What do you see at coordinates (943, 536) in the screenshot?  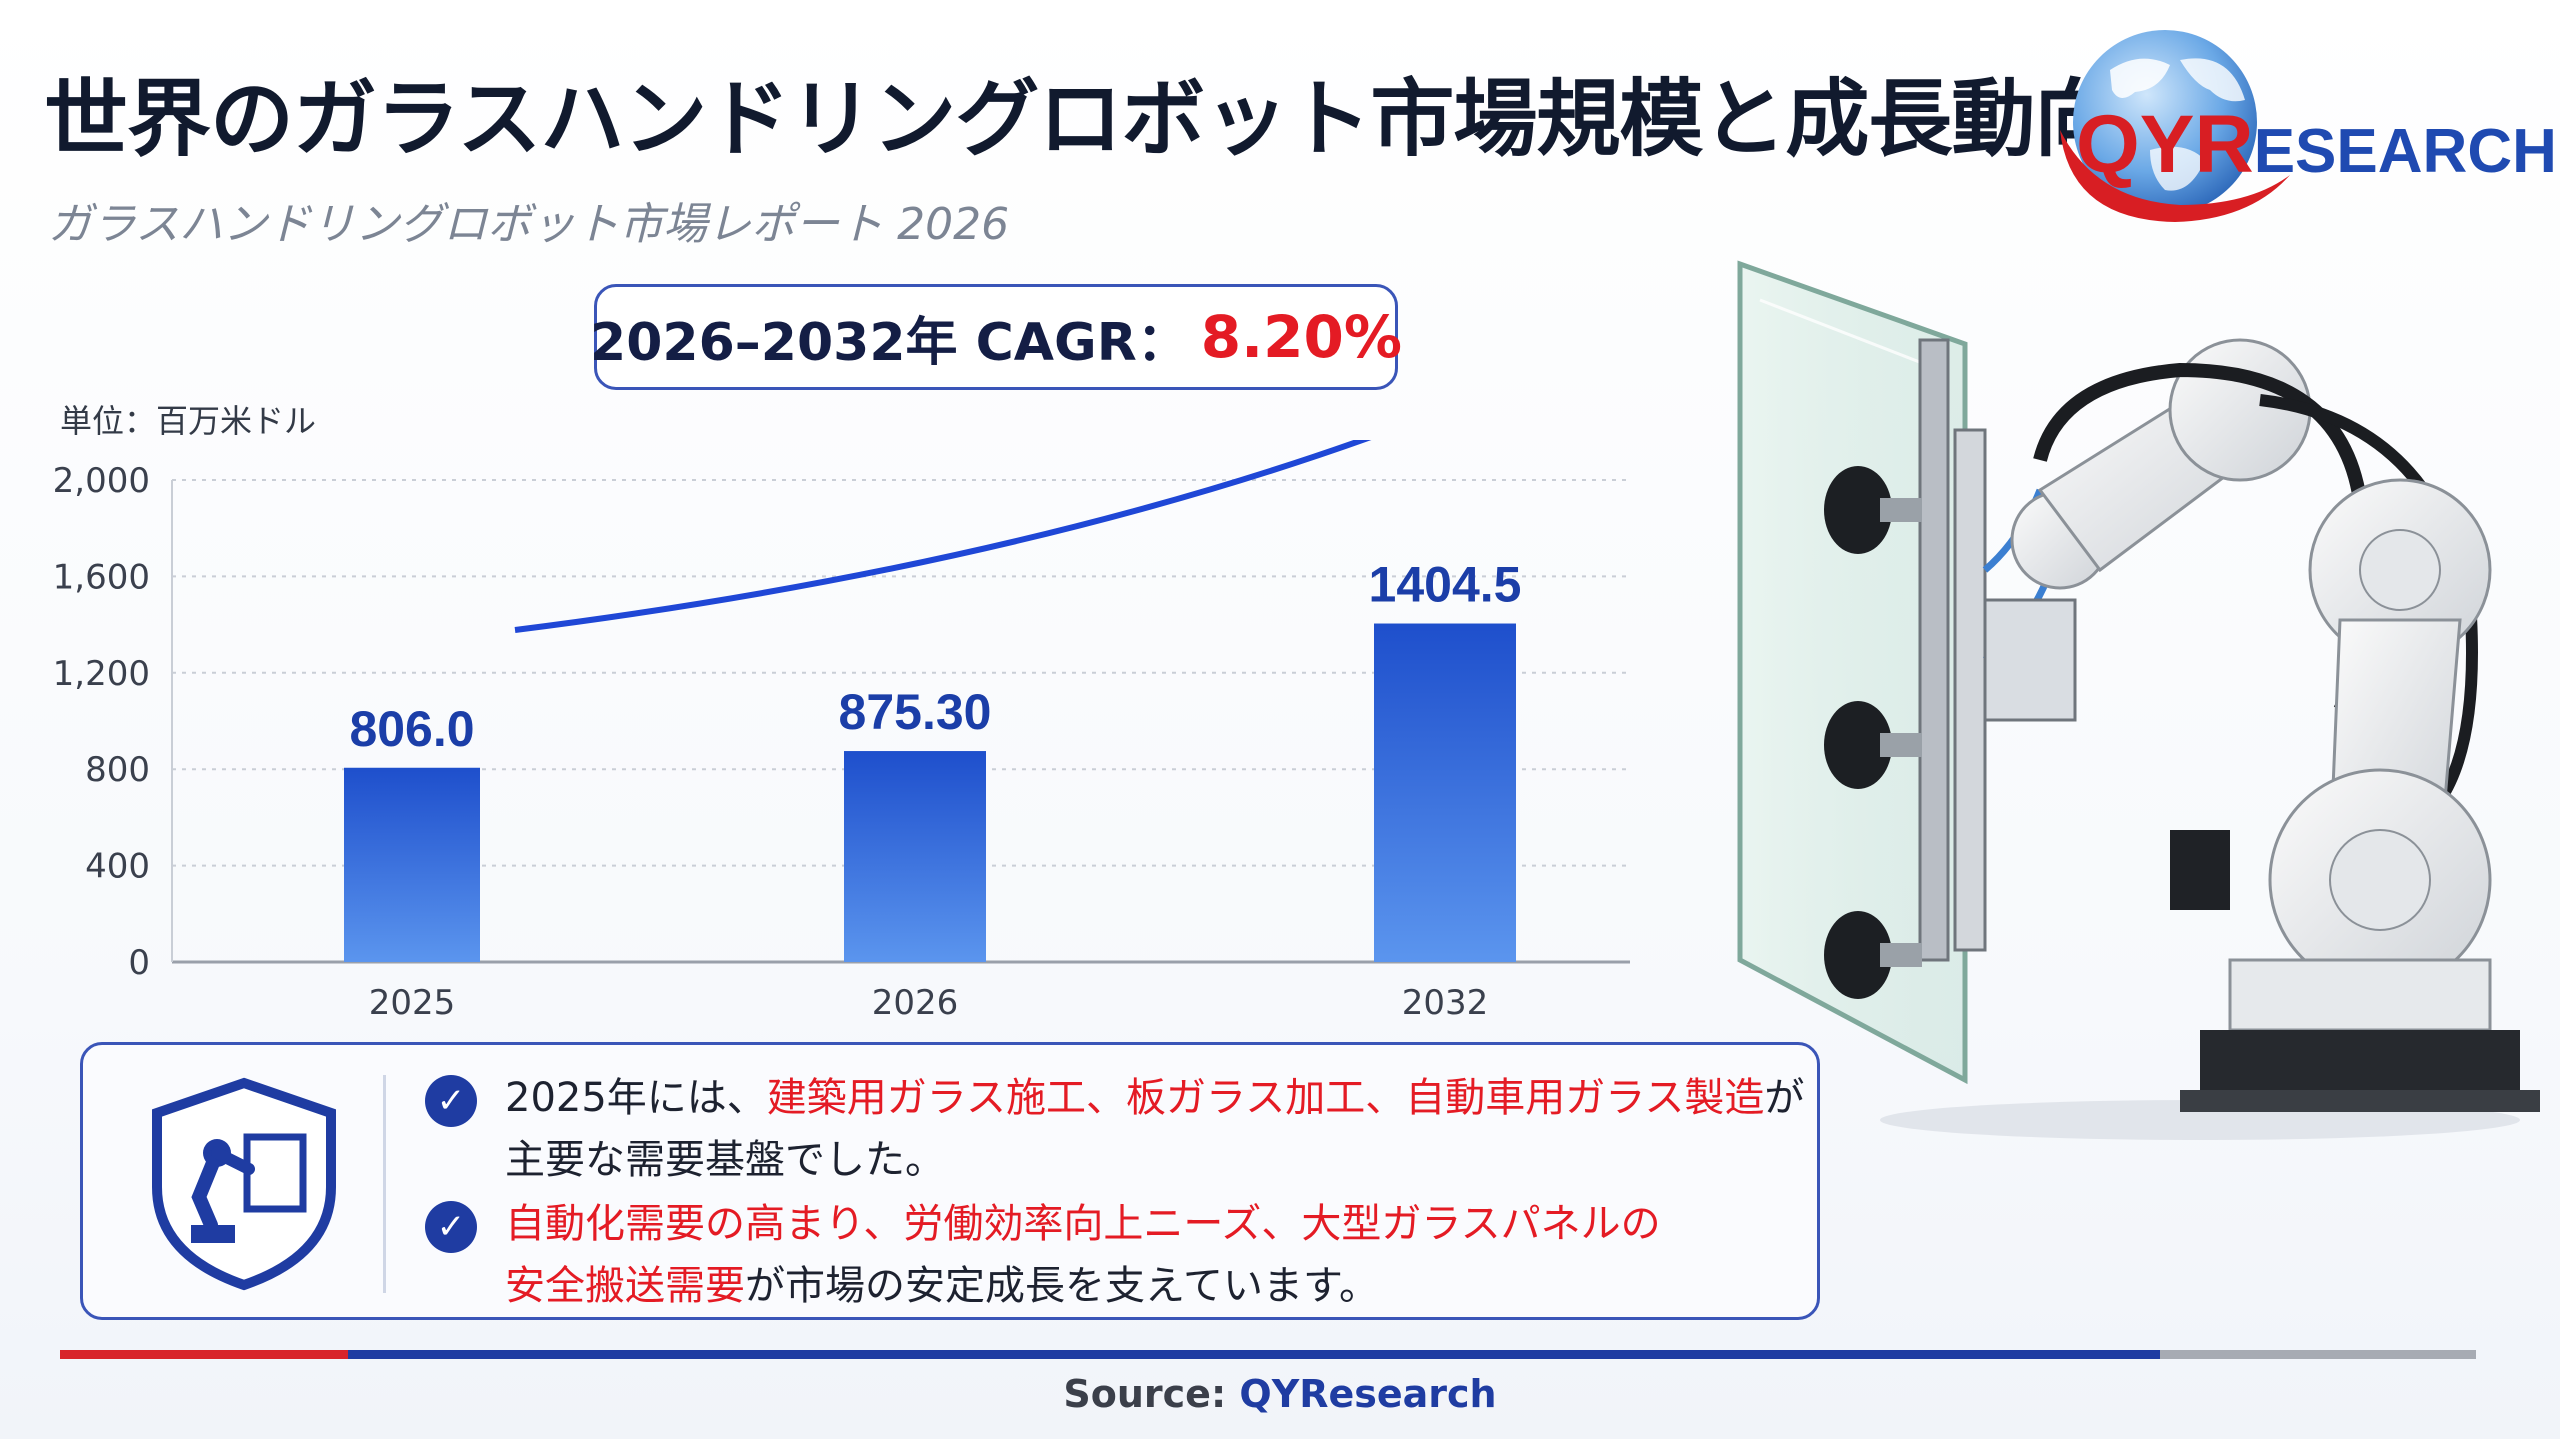 I see `trend-arrow` at bounding box center [943, 536].